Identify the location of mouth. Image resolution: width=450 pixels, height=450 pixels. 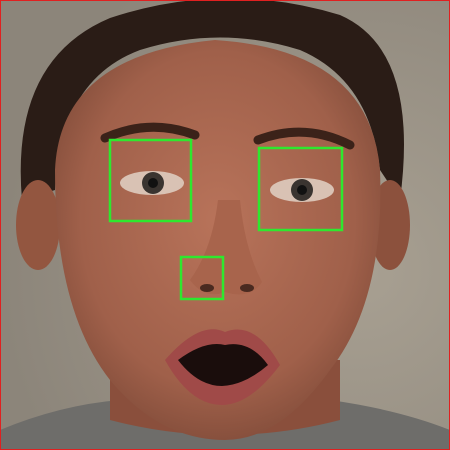
(223, 365).